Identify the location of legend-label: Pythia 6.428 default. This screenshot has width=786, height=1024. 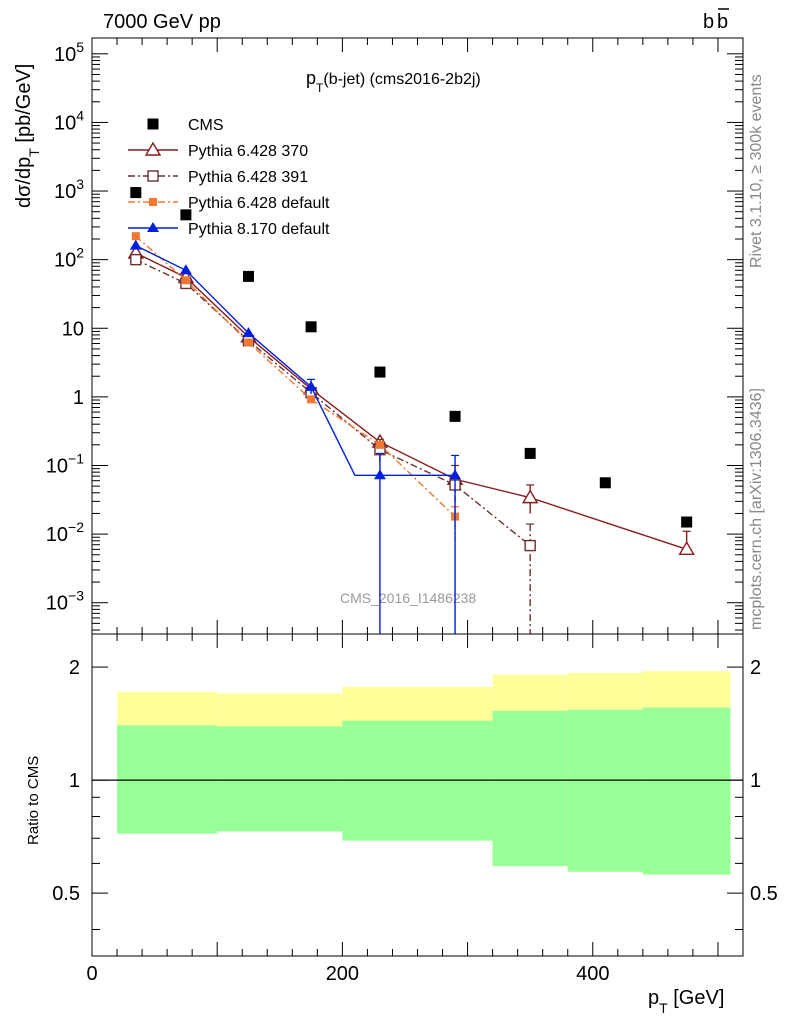
(259, 203).